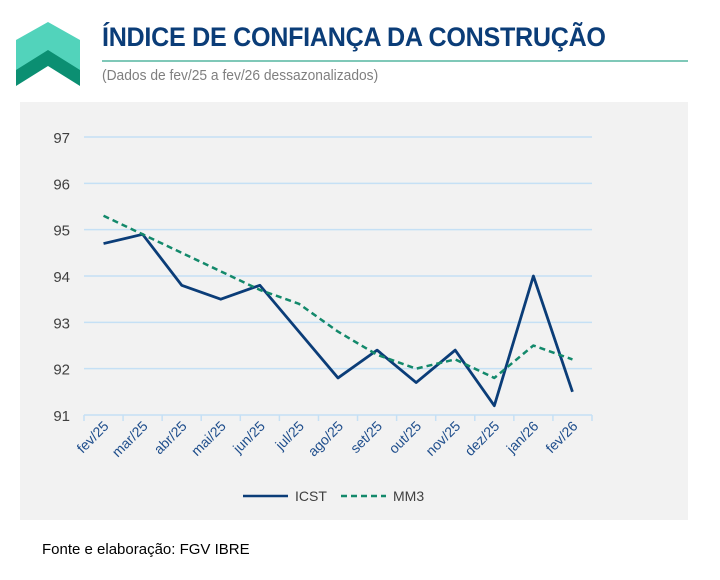  Describe the element at coordinates (481, 438) in the screenshot. I see `x-tick-label: dez/25` at that location.